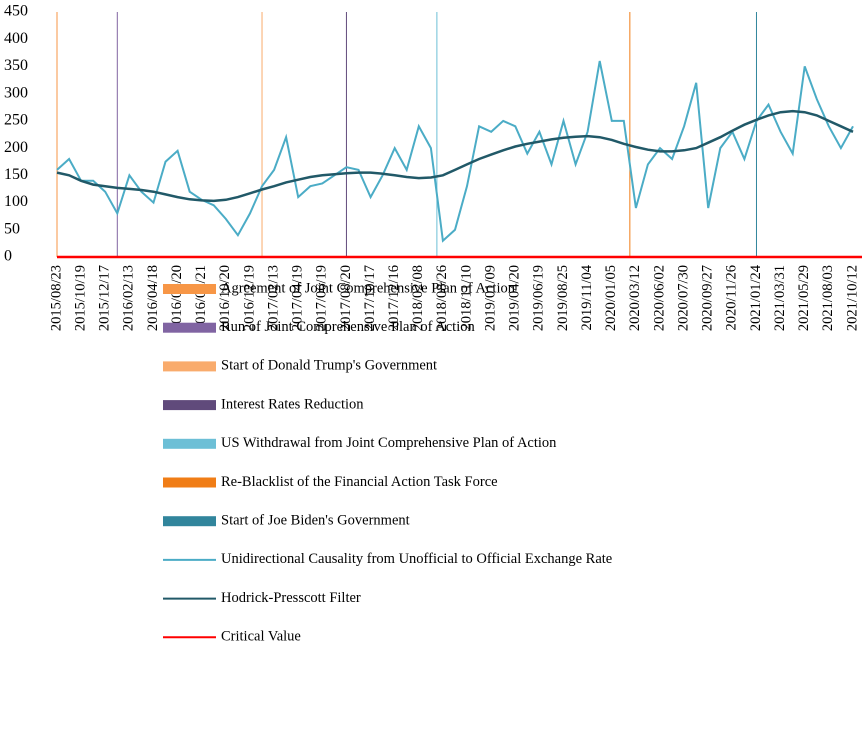 The height and width of the screenshot is (753, 863). I want to click on x-tick-label: 2017/10/17, so click(370, 298).